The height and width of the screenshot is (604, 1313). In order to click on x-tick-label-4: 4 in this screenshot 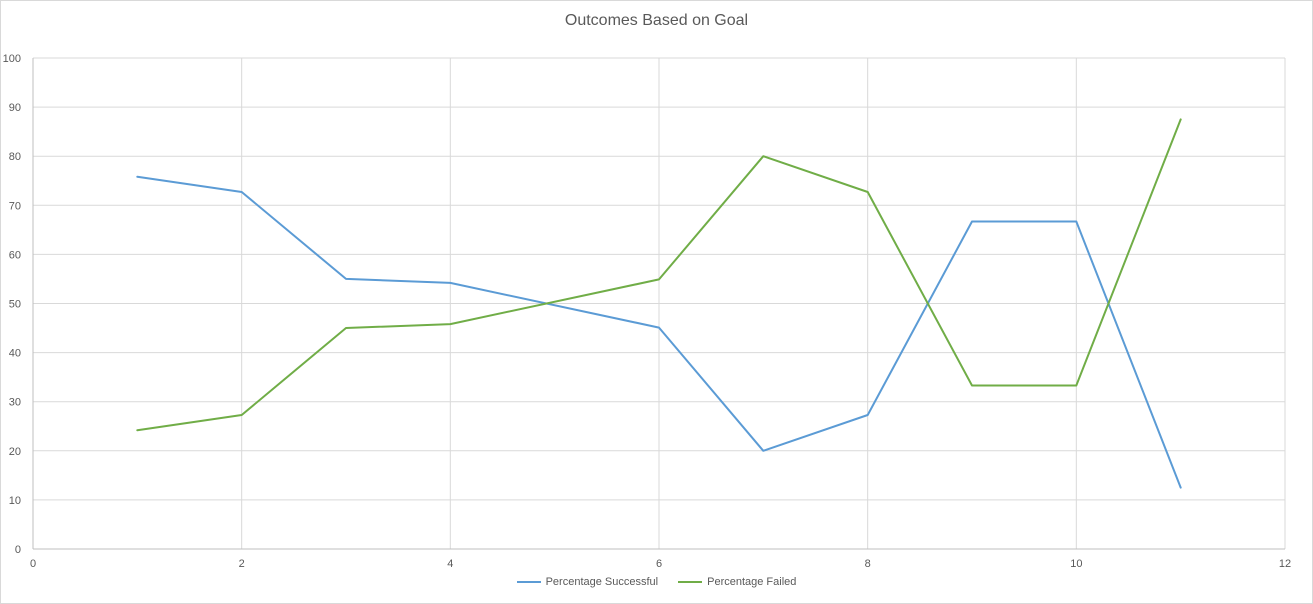, I will do `click(450, 564)`.